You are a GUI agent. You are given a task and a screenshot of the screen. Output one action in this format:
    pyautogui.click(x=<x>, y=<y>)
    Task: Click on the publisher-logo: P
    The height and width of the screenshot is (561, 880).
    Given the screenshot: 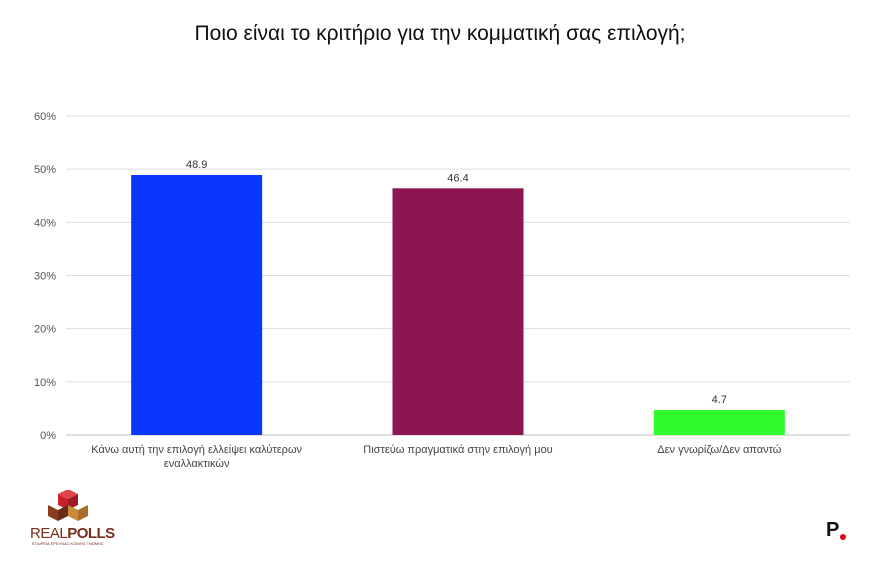 What is the action you would take?
    pyautogui.click(x=839, y=531)
    